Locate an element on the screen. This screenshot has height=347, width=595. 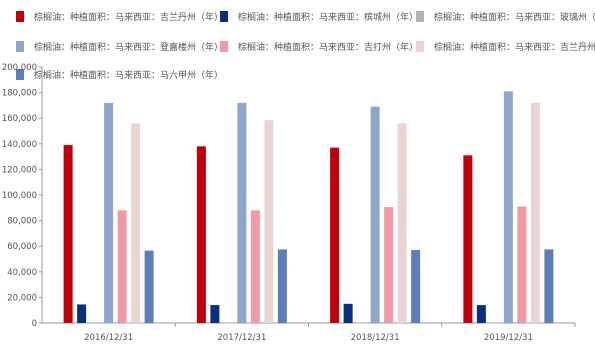
y-tick-label: 160,000 is located at coordinates (19, 119).